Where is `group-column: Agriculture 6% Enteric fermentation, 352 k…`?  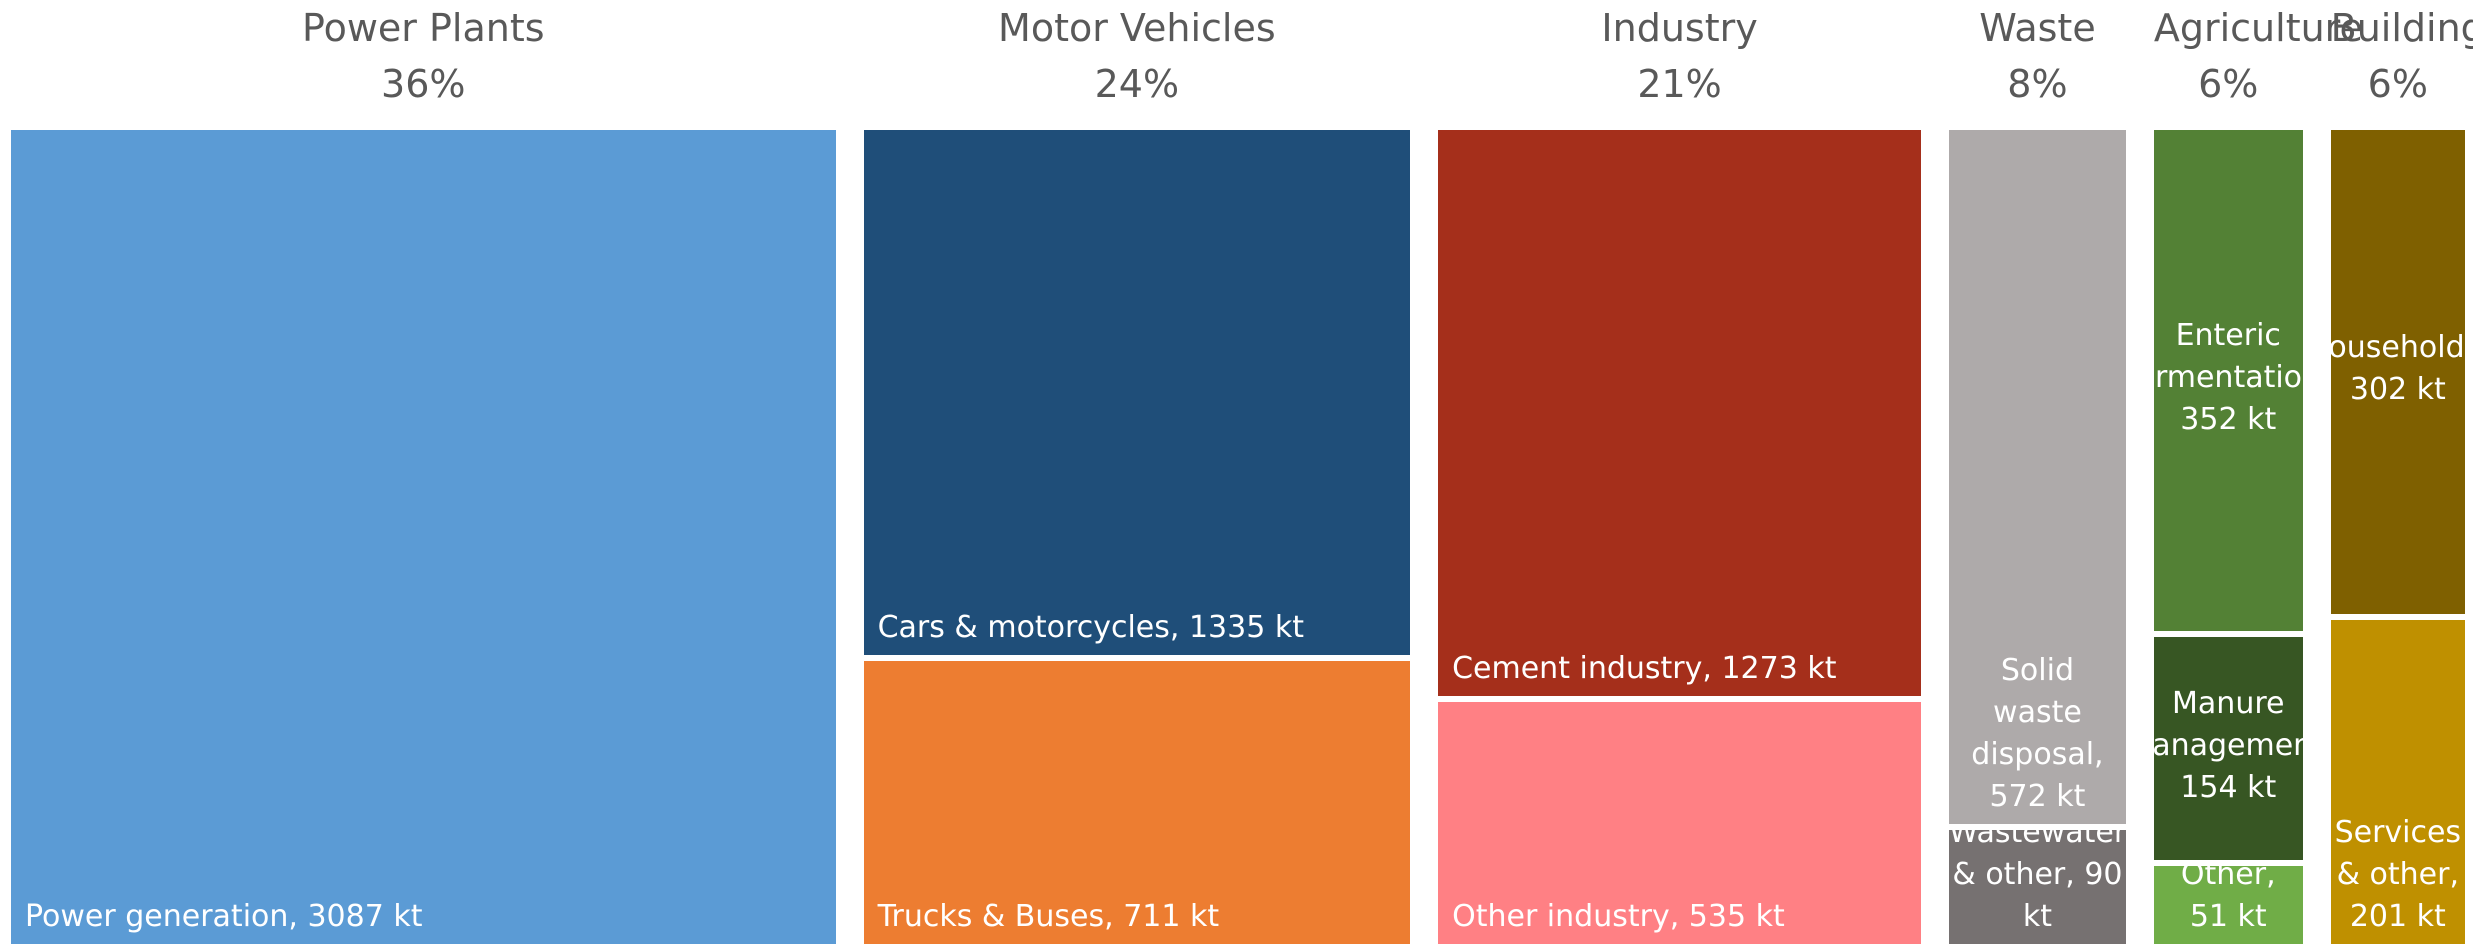 group-column: Agriculture 6% Enteric fermentation, 352 k… is located at coordinates (2258, 472).